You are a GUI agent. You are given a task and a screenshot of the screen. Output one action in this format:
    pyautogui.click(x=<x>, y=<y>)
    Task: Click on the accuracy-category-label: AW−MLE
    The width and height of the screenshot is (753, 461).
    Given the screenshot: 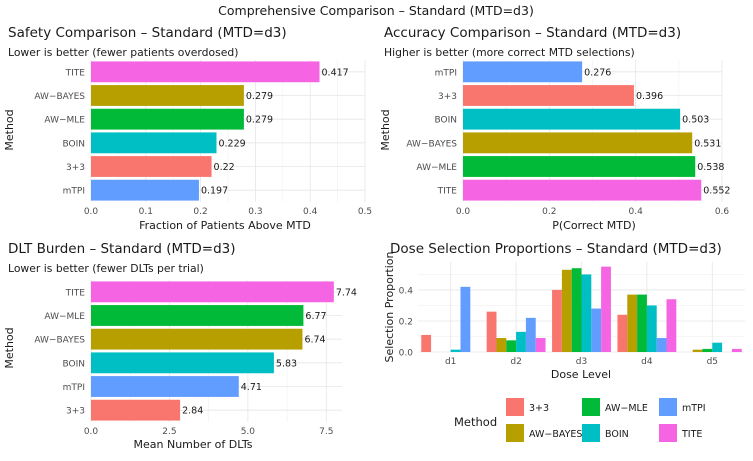 What is the action you would take?
    pyautogui.click(x=436, y=168)
    